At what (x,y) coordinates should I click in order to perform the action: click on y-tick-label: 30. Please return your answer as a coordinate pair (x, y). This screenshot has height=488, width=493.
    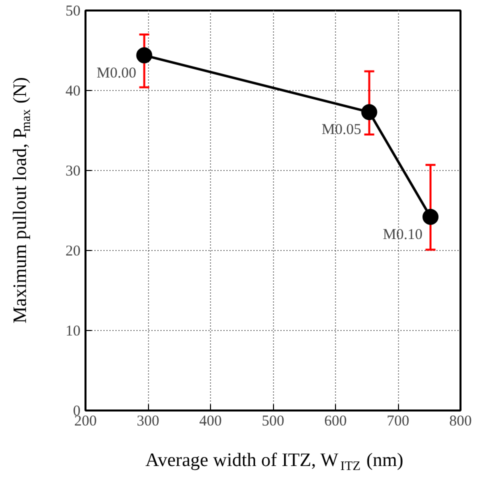
    Looking at the image, I should click on (73, 172).